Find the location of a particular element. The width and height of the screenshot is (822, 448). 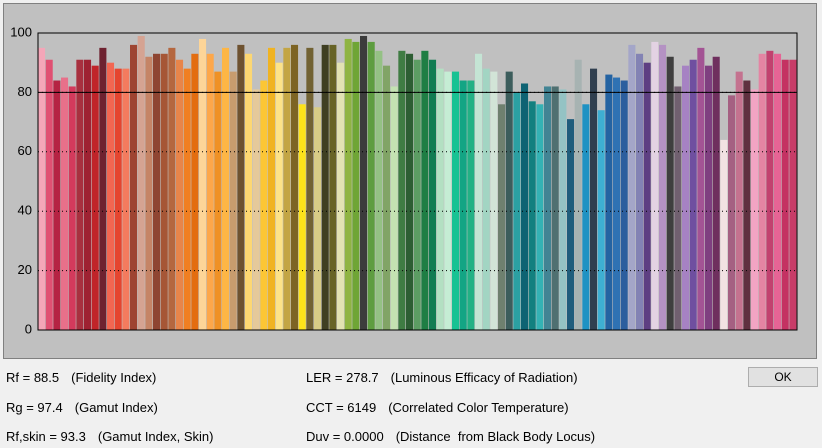

metric-description: (Gamut Index) is located at coordinates (116, 407).